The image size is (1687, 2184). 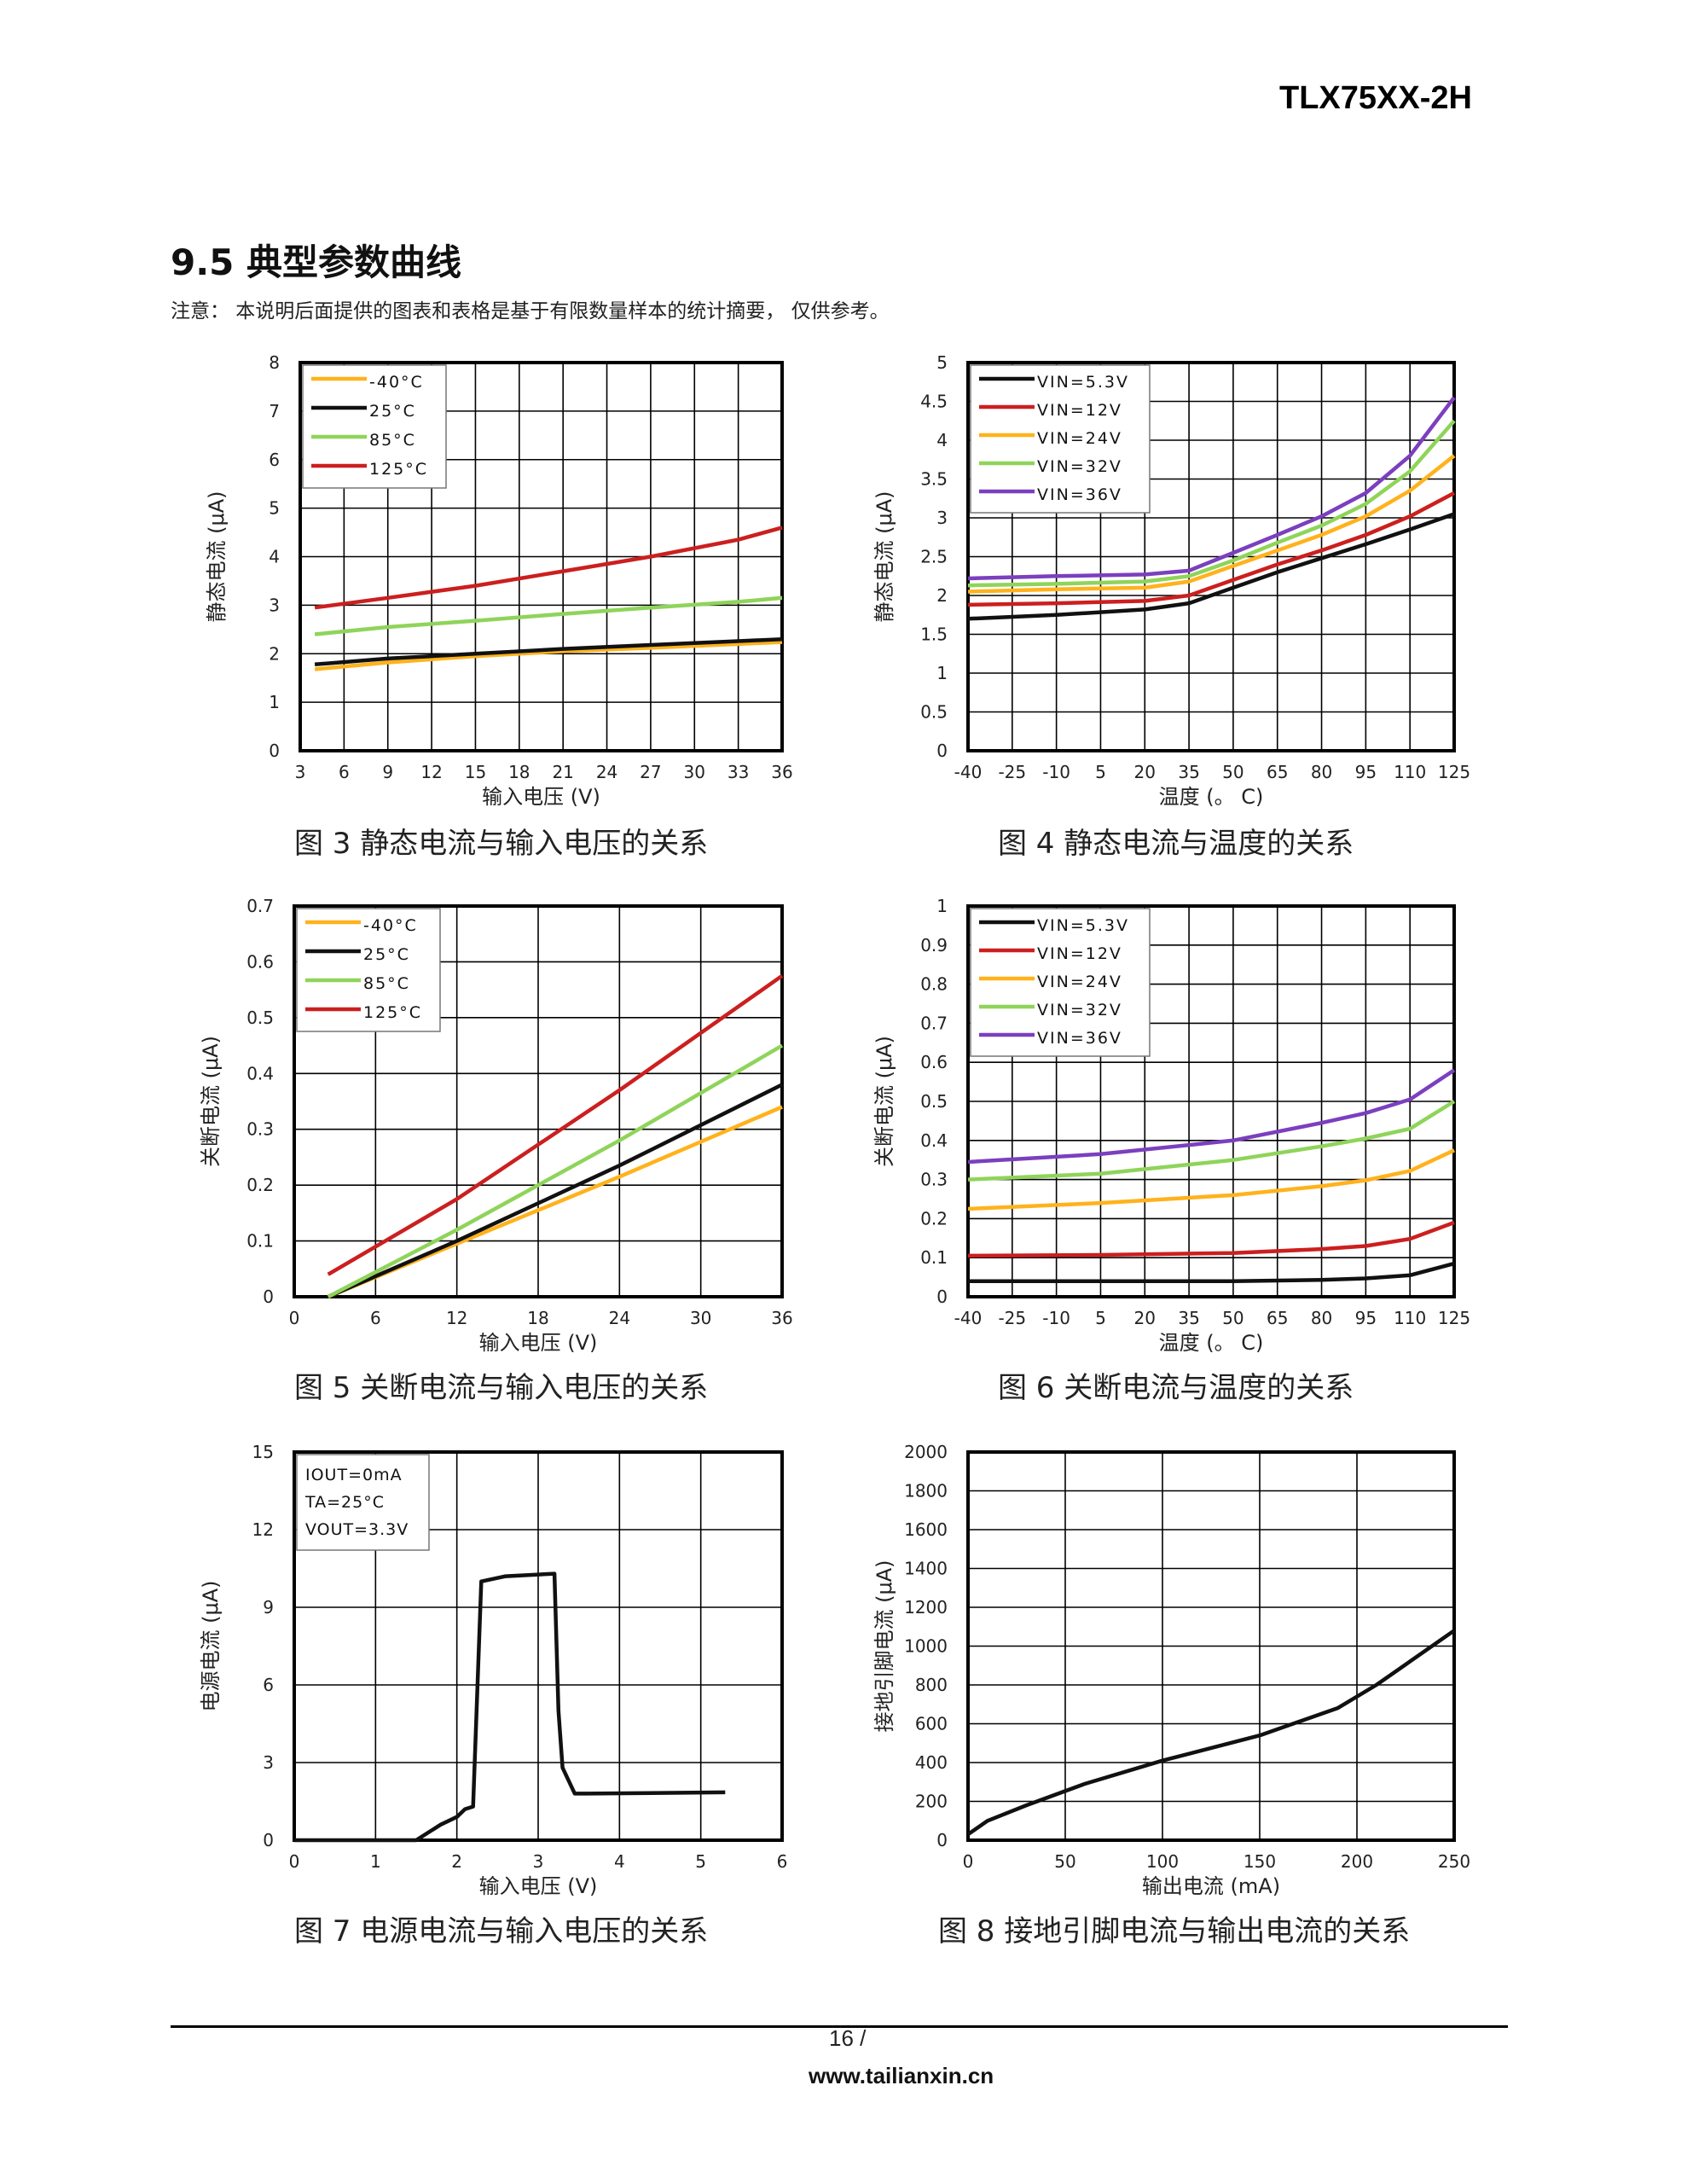 I want to click on x-axis-label: 输入电压 (V), so click(x=541, y=797).